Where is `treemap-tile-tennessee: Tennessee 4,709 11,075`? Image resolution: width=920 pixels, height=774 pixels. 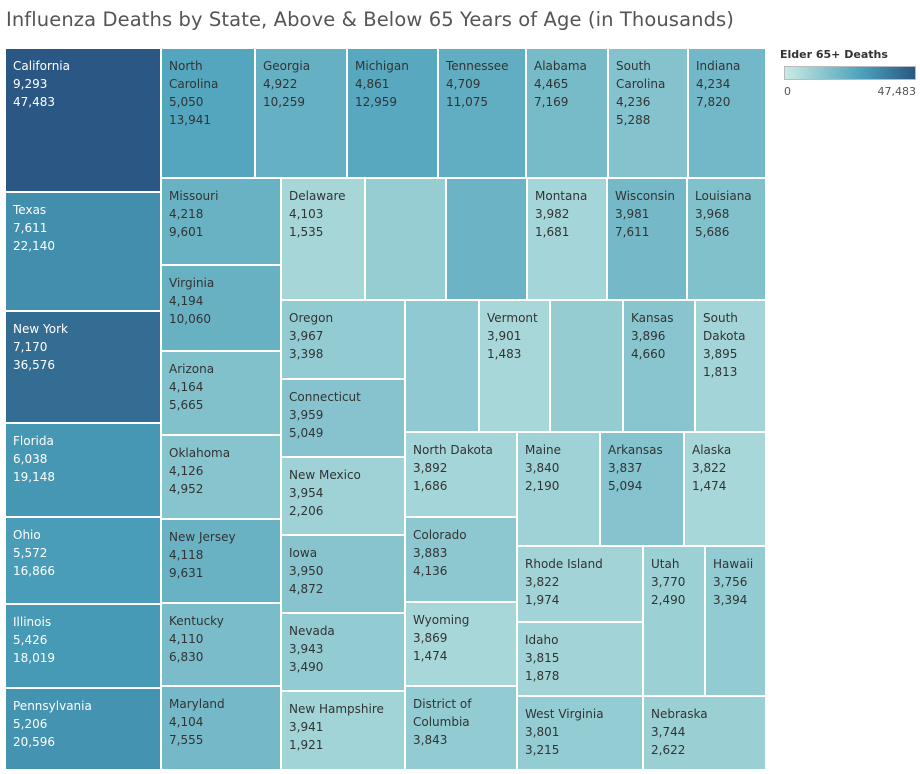
treemap-tile-tennessee: Tennessee 4,709 11,075 is located at coordinates (482, 113).